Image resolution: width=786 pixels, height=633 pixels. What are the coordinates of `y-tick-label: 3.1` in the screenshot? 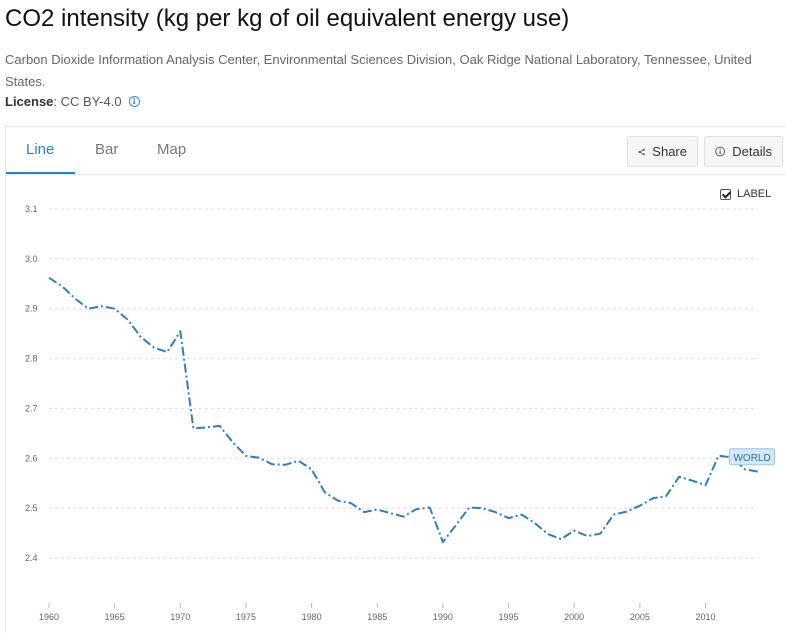 It's located at (31, 209).